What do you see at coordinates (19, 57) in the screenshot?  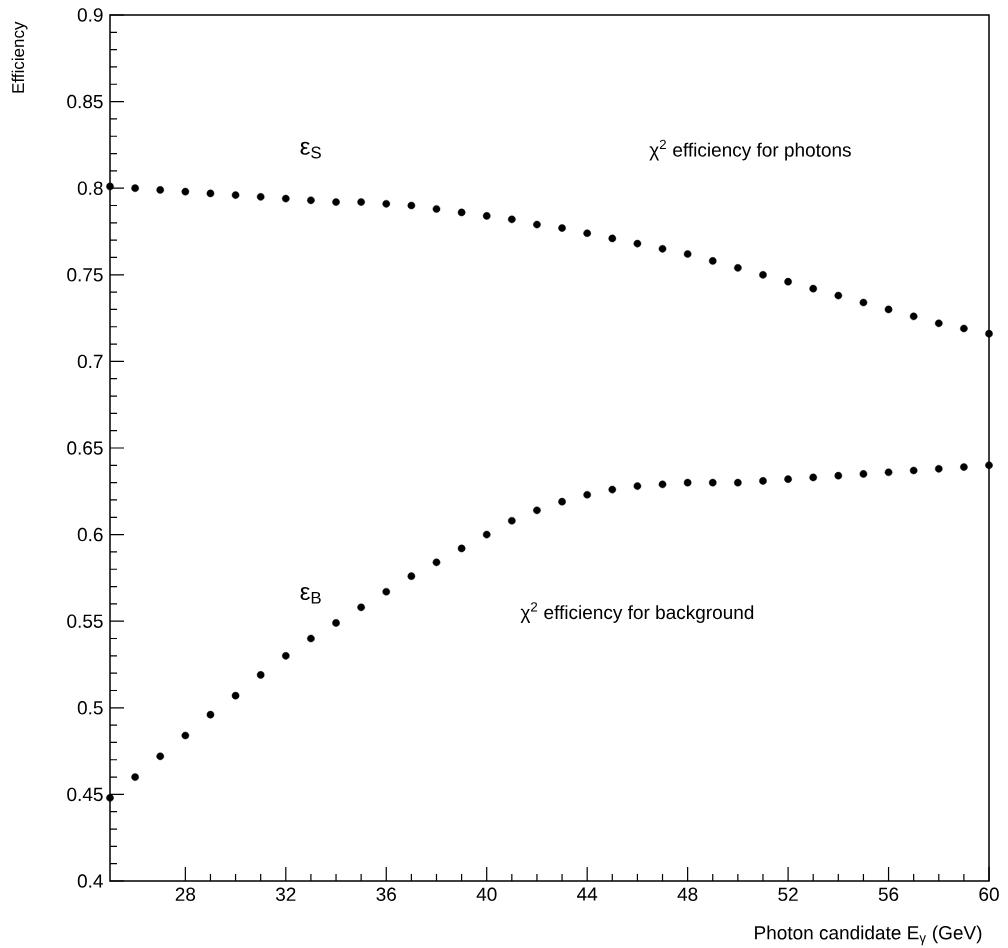 I see `y-axis-title: Efficiency` at bounding box center [19, 57].